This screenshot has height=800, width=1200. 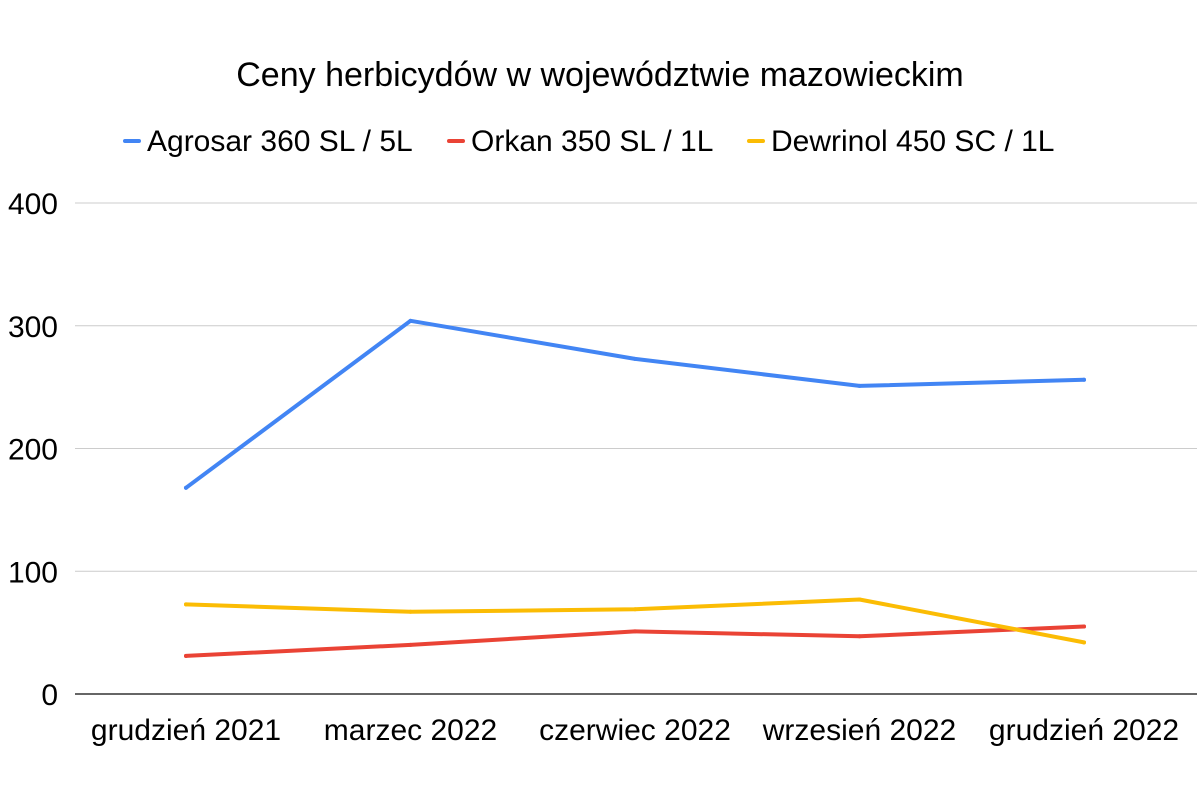 I want to click on y-tick-label: 400, so click(x=33, y=204).